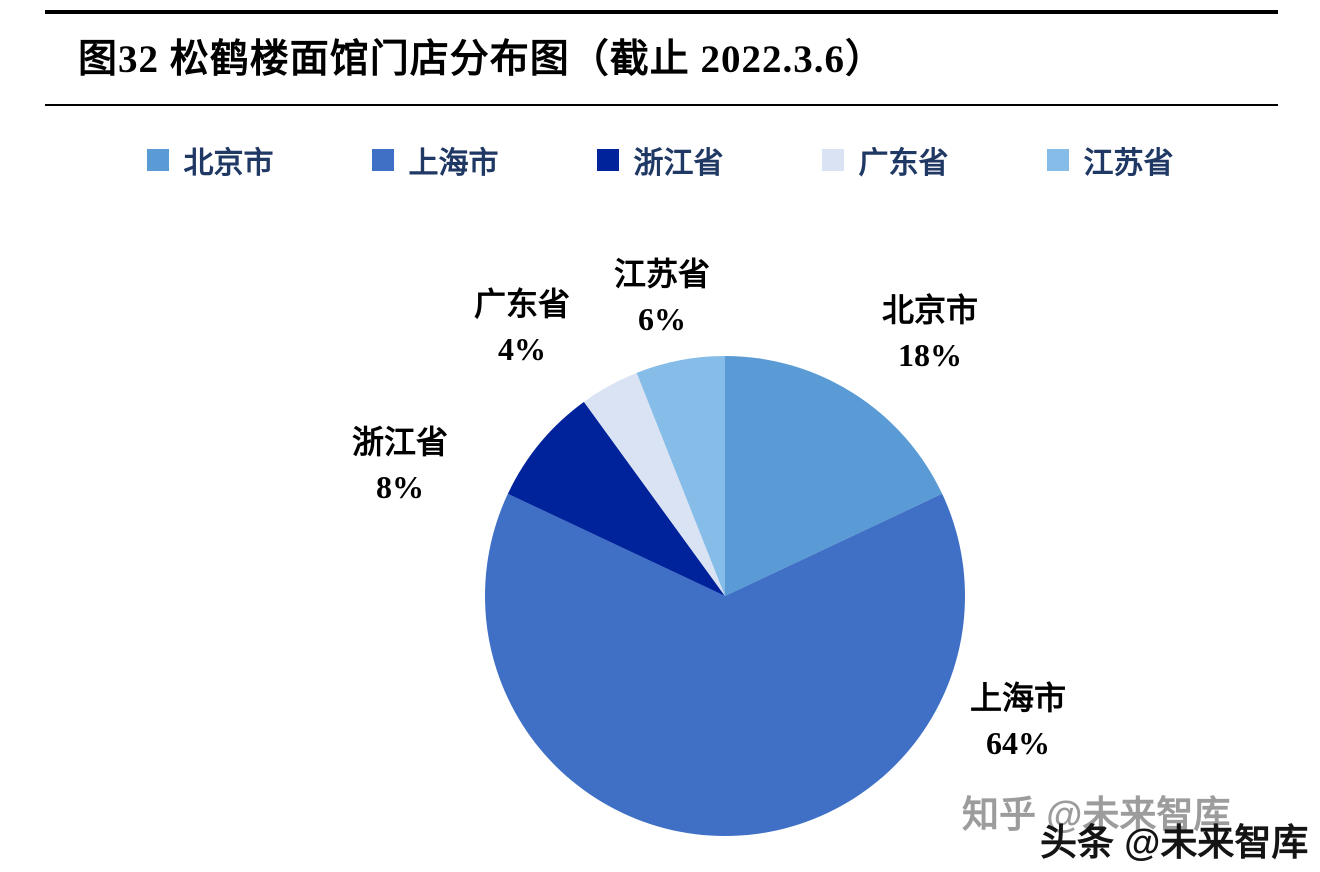  I want to click on pie-label-value-0: 18%, so click(930, 355).